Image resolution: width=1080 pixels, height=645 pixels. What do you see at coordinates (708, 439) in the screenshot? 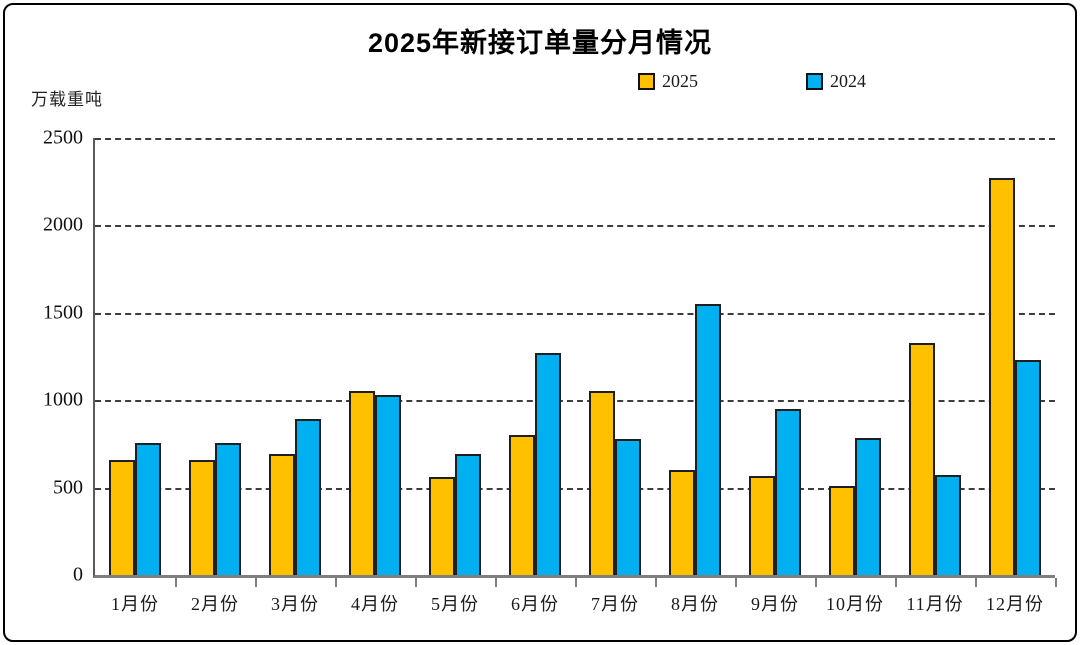
I see `bar-2024-8月份` at bounding box center [708, 439].